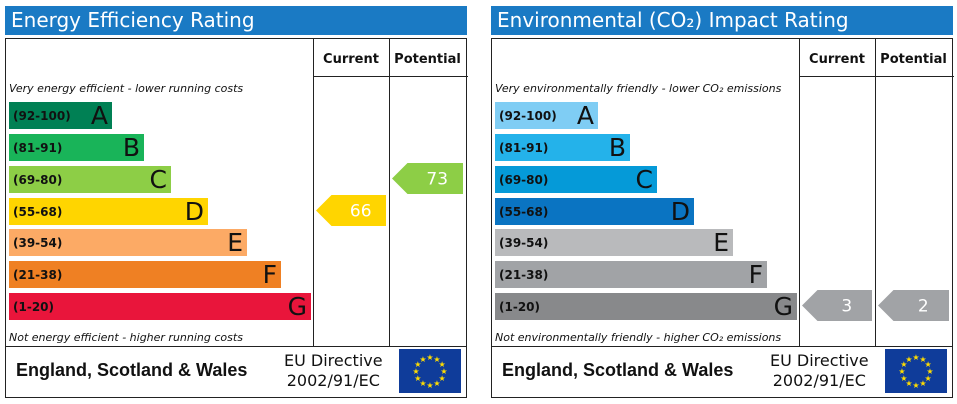 This screenshot has height=404, width=957. What do you see at coordinates (618, 370) in the screenshot?
I see `region-label: England, Scotland & Wales` at bounding box center [618, 370].